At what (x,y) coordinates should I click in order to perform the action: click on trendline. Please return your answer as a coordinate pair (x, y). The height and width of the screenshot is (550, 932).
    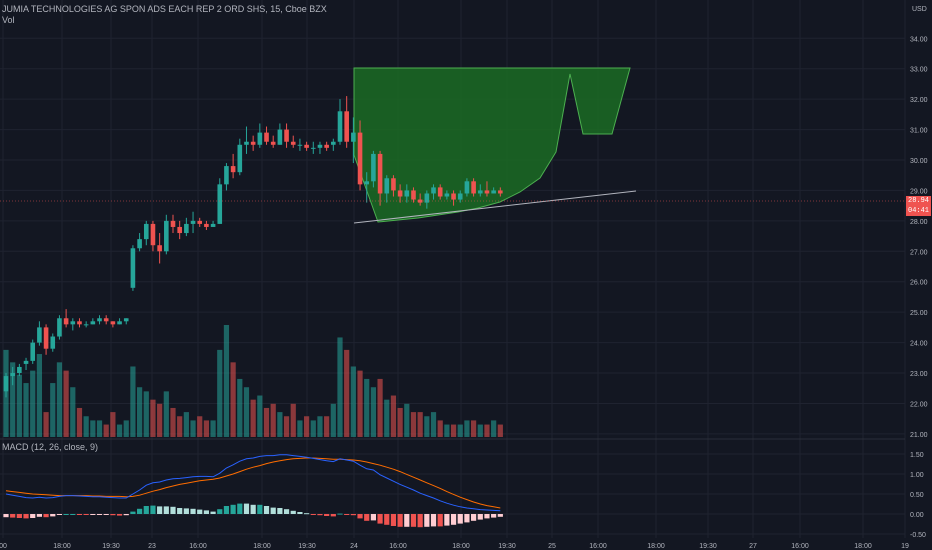
    Looking at the image, I should click on (495, 207).